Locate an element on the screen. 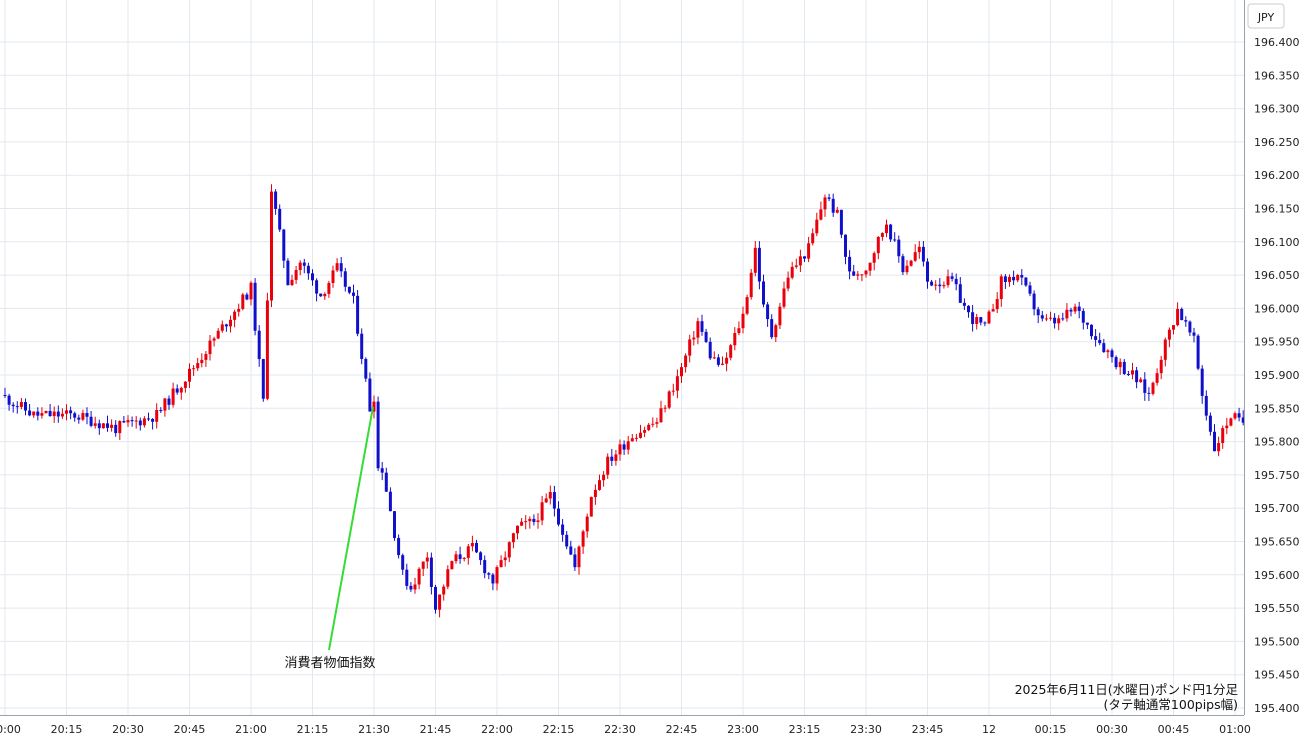 This screenshot has height=745, width=1300. chart-caption: 2025年6月11日(水曜日)ポンド円1分足 (タテ軸通常100pips幅) is located at coordinates (1127, 697).